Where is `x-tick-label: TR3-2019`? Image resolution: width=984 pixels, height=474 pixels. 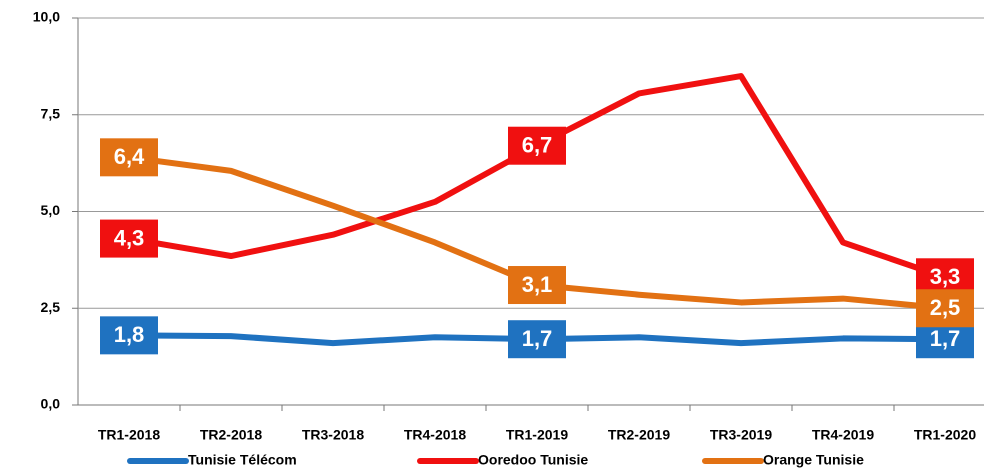
x-tick-label: TR3-2019 is located at coordinates (741, 435).